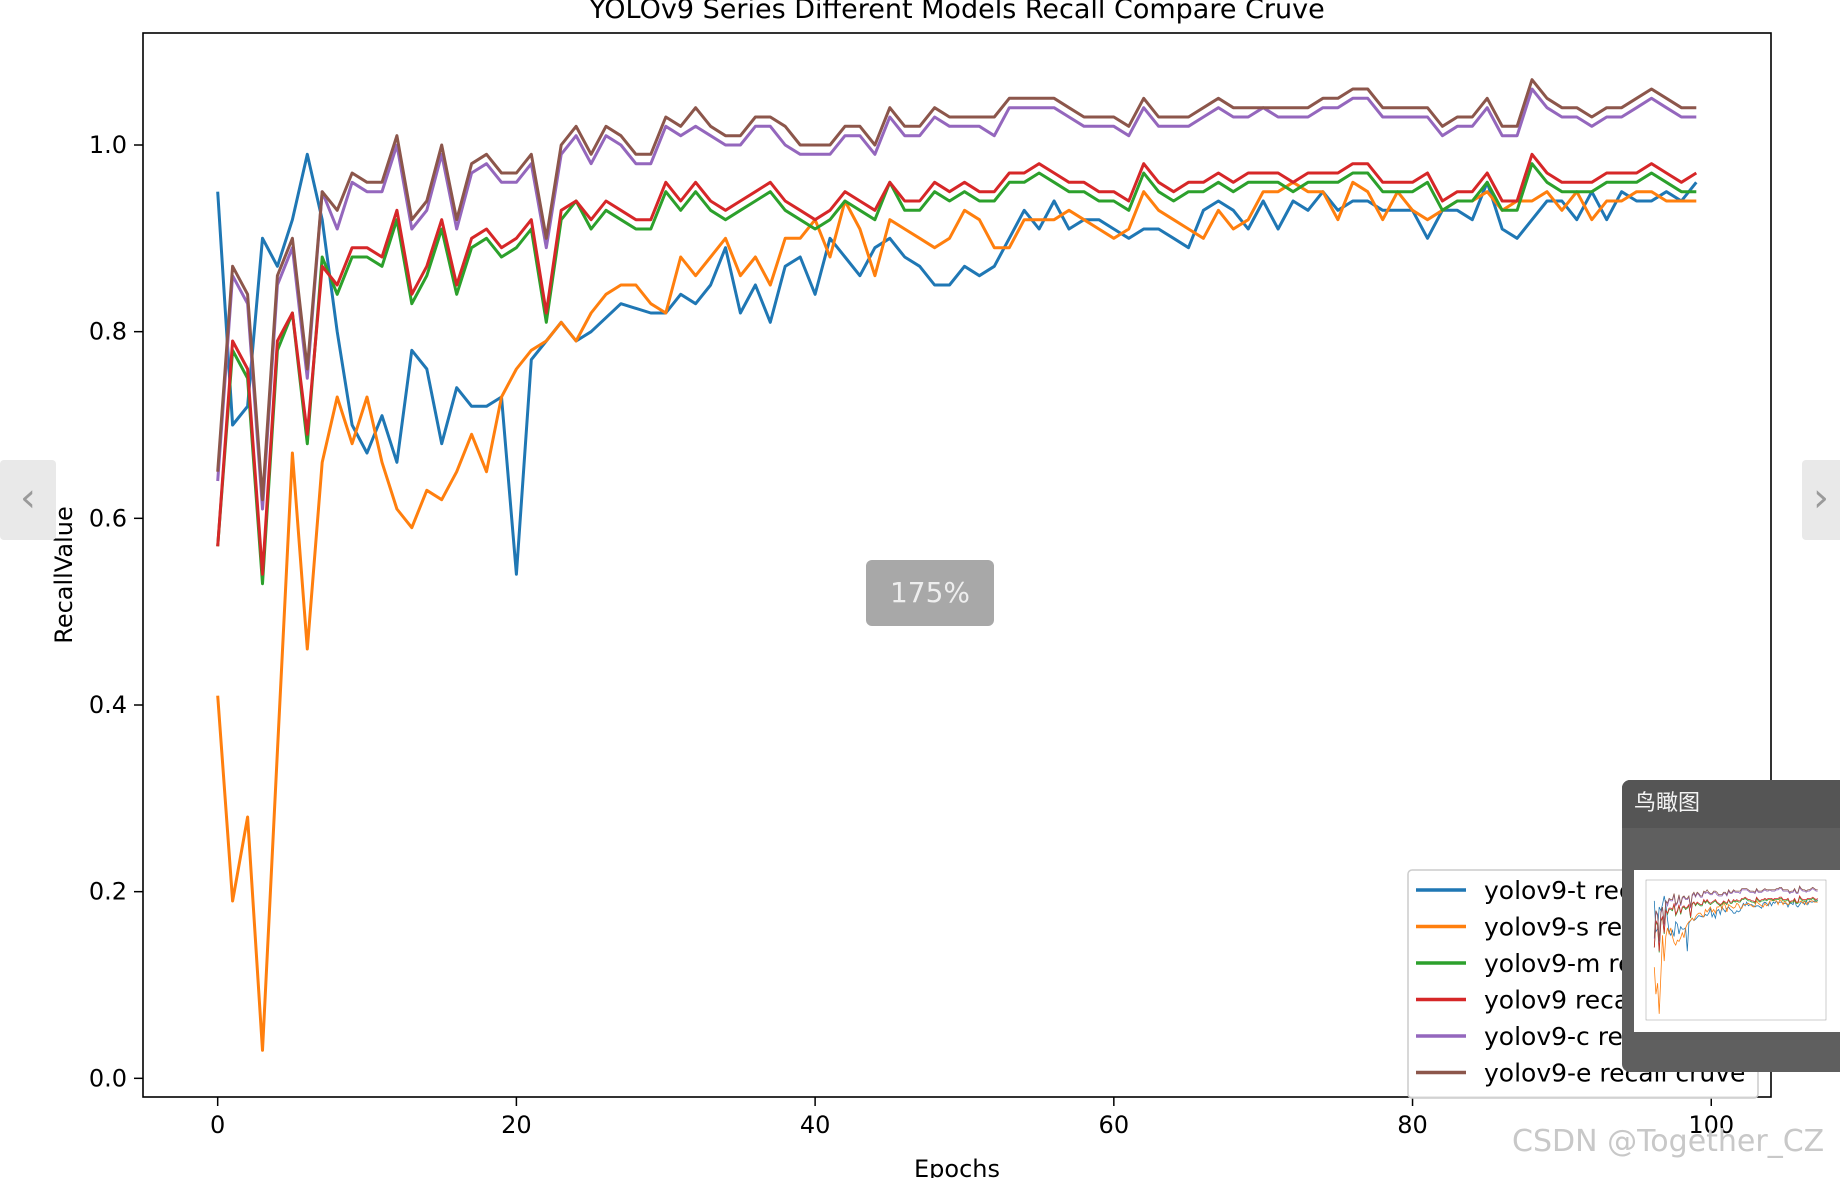 The height and width of the screenshot is (1178, 1840). I want to click on next-image-button: ›, so click(1821, 500).